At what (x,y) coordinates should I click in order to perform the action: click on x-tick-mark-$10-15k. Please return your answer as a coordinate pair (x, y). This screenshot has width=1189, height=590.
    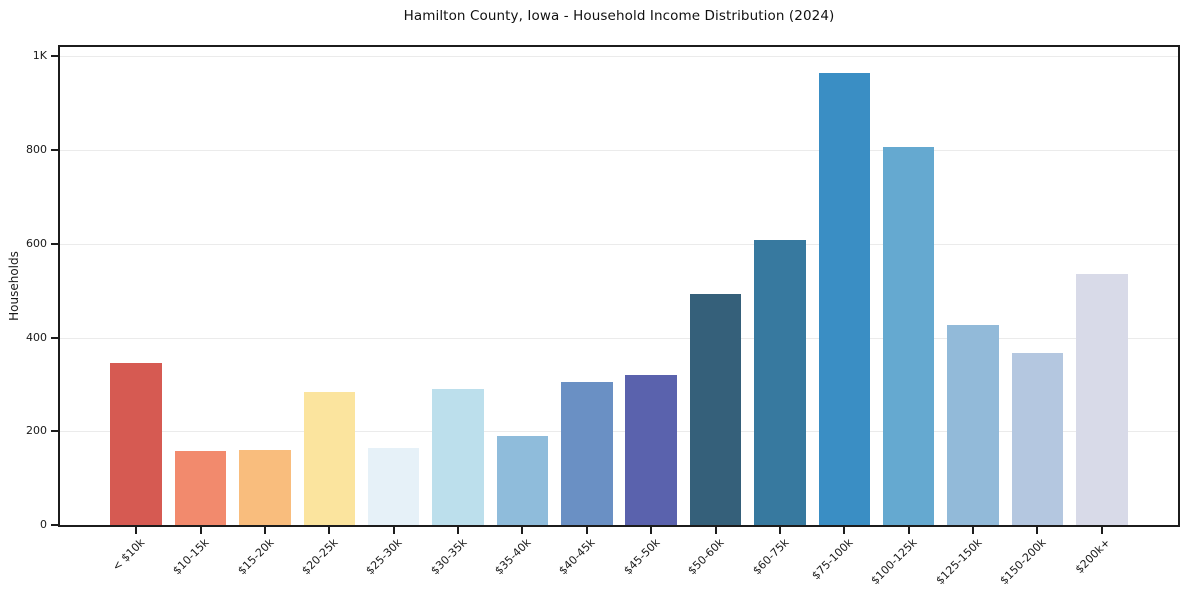
    Looking at the image, I should click on (200, 530).